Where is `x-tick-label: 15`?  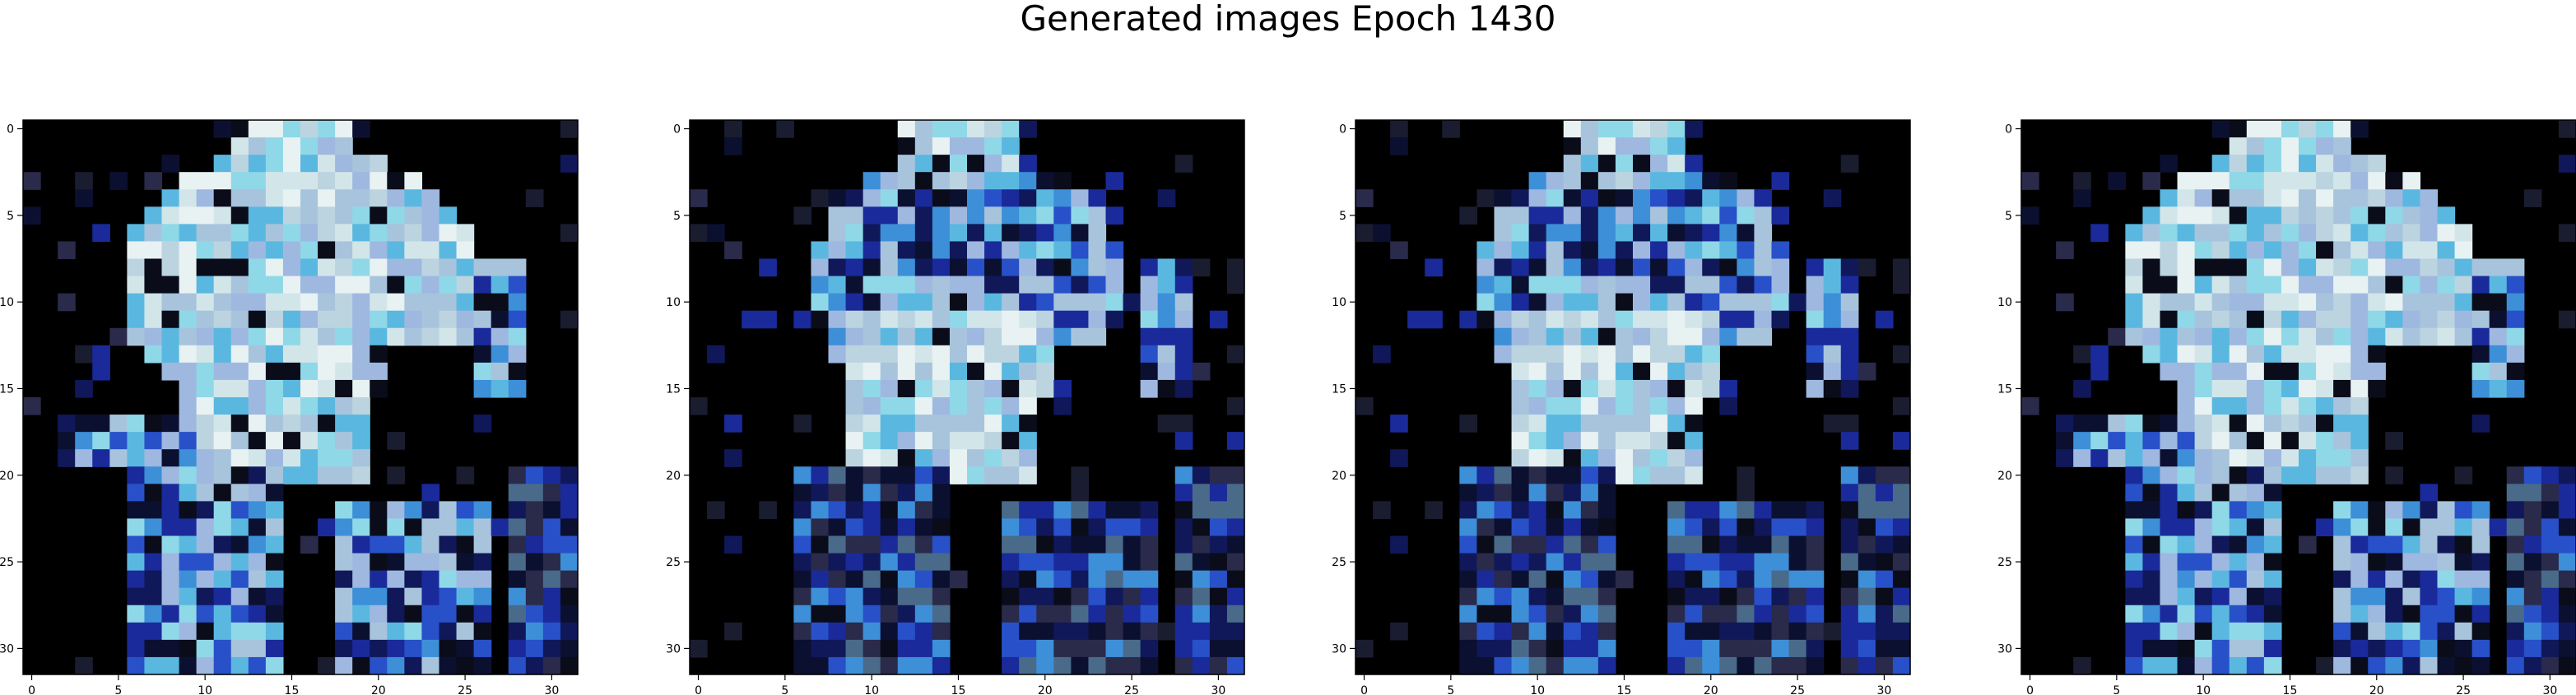
x-tick-label: 15 is located at coordinates (1624, 689).